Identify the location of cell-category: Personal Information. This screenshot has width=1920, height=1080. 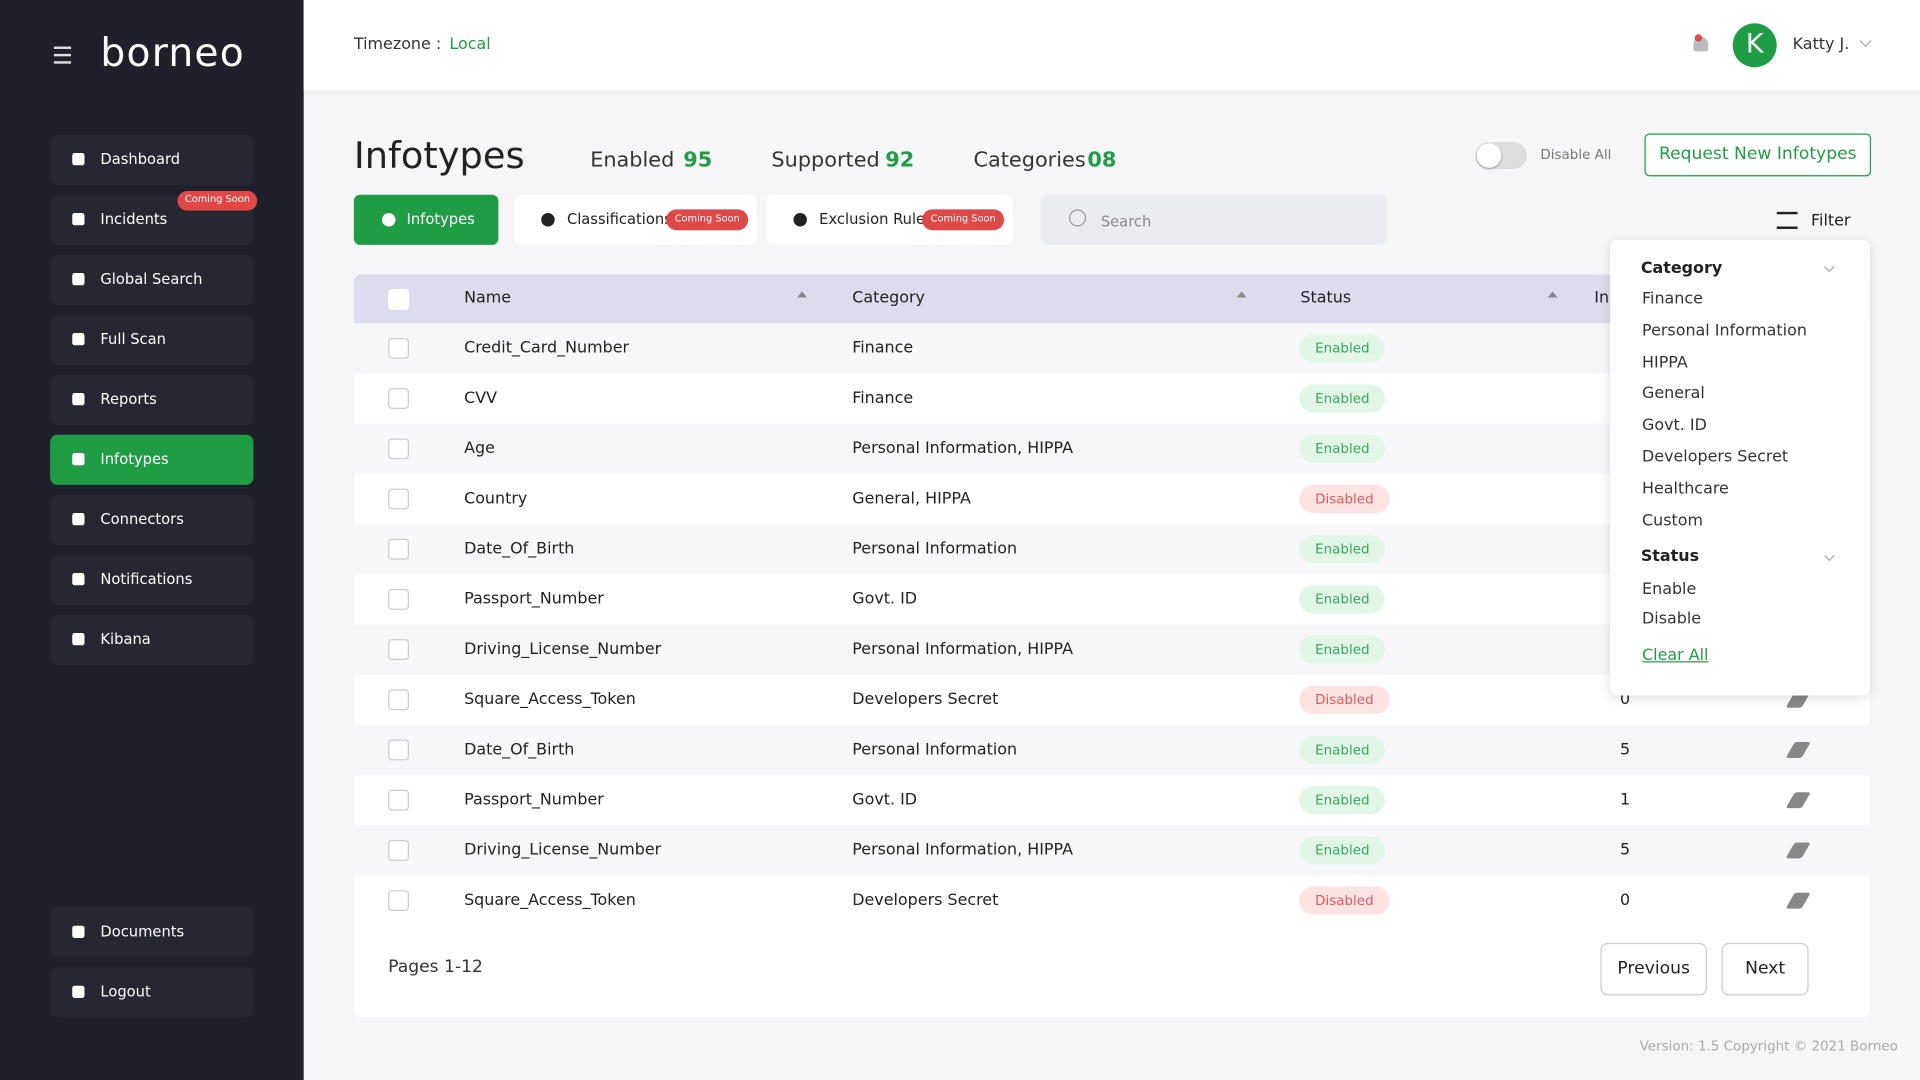
(935, 549).